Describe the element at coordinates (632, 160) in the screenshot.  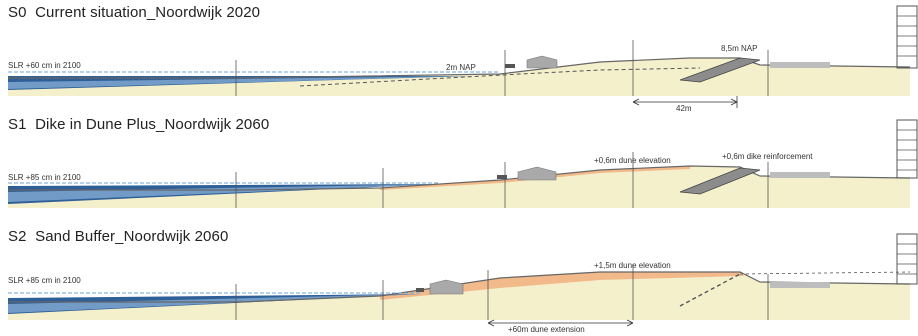
I see `dune-elevation-label: +0,6m dune elevation` at that location.